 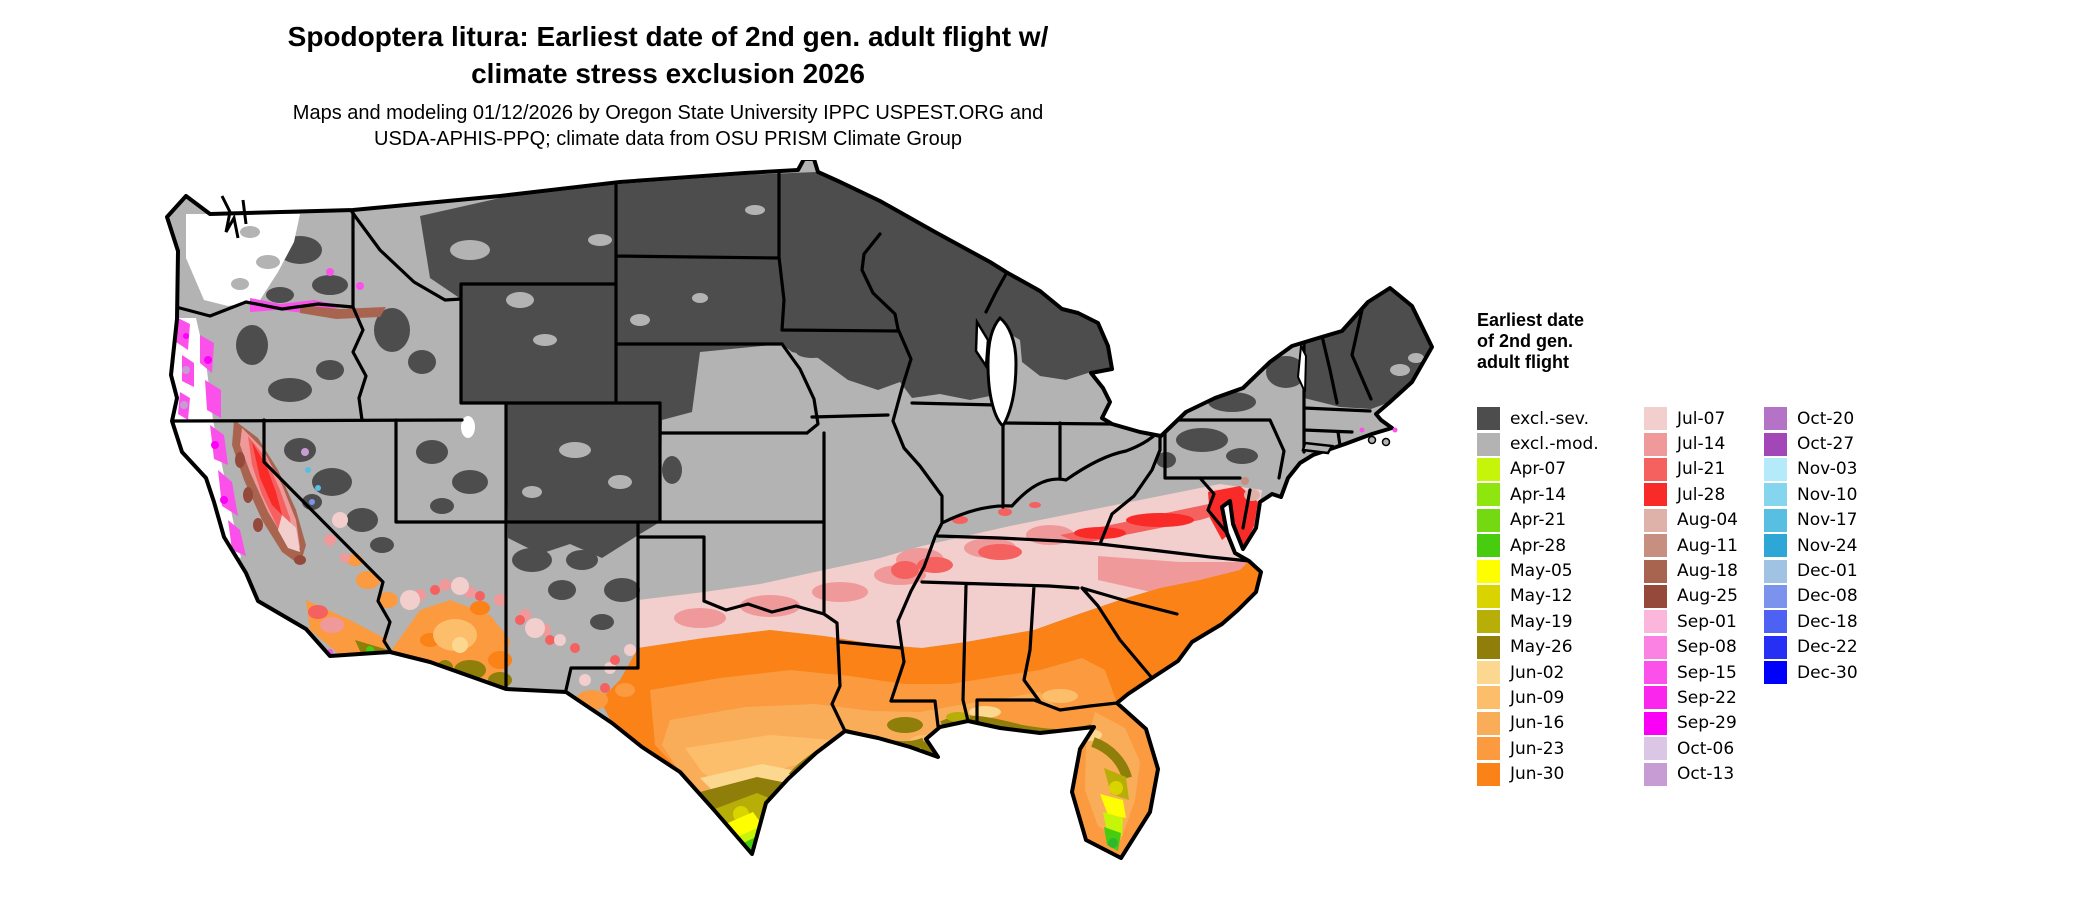 I want to click on legend-label: Apr-28, so click(x=1538, y=545).